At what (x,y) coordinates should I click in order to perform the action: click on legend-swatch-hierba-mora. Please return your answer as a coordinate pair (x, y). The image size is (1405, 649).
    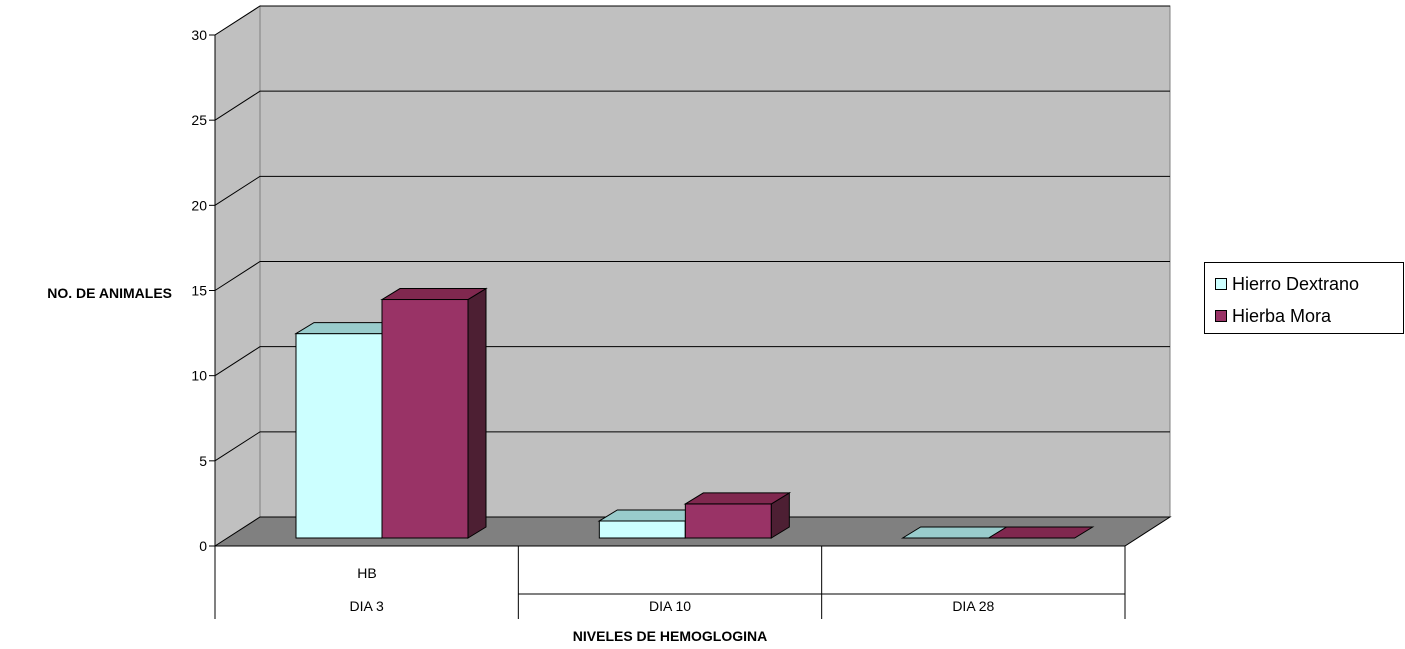
    Looking at the image, I should click on (1221, 316).